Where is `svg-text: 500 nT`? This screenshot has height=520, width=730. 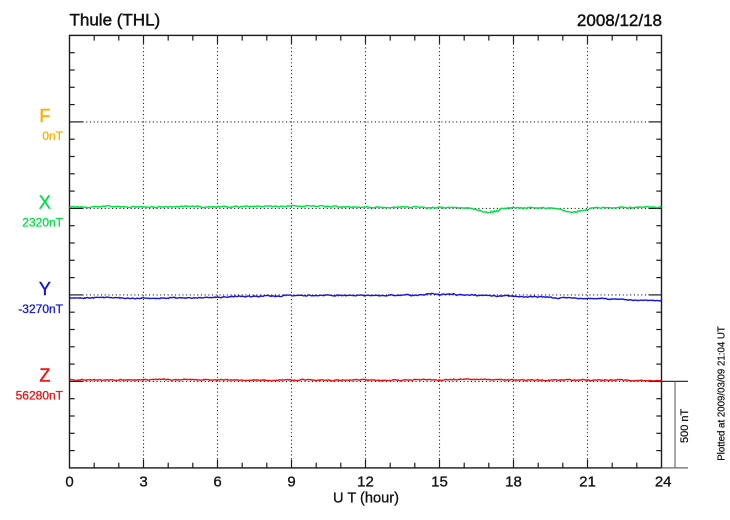 svg-text: 500 nT is located at coordinates (685, 425).